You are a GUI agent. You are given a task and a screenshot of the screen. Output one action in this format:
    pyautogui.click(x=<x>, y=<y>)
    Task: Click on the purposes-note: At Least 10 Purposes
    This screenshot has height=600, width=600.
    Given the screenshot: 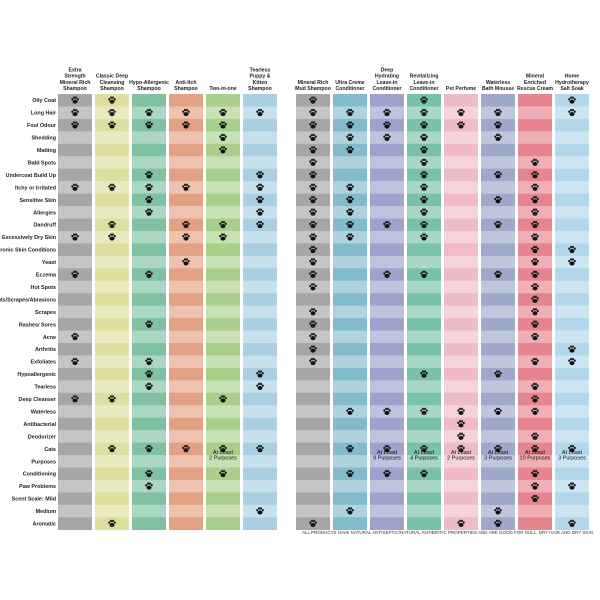 What is the action you would take?
    pyautogui.click(x=535, y=456)
    